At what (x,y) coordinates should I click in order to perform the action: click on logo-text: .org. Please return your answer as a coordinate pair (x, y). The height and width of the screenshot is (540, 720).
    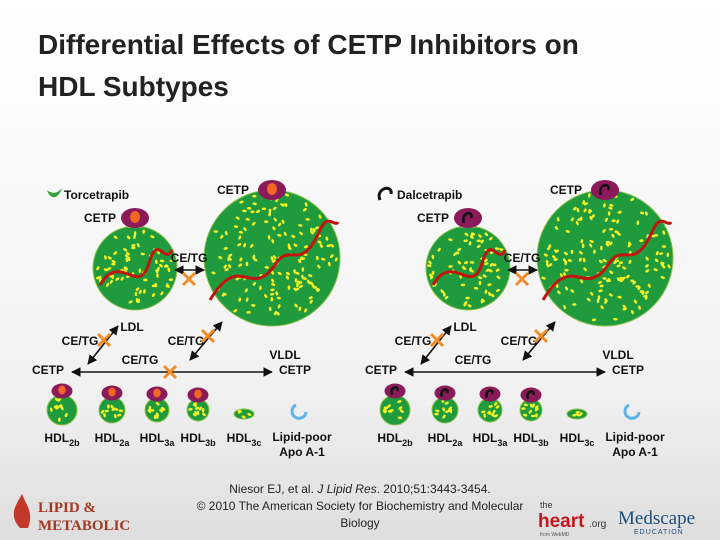
    Looking at the image, I should click on (597, 524).